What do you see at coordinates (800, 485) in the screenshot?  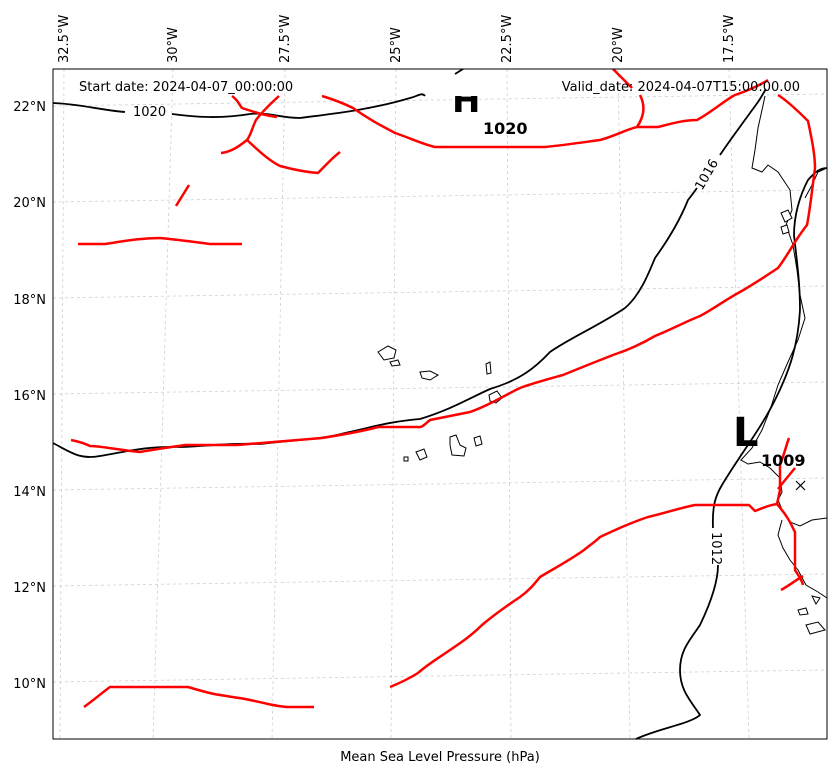 I see `x-mark-icon` at bounding box center [800, 485].